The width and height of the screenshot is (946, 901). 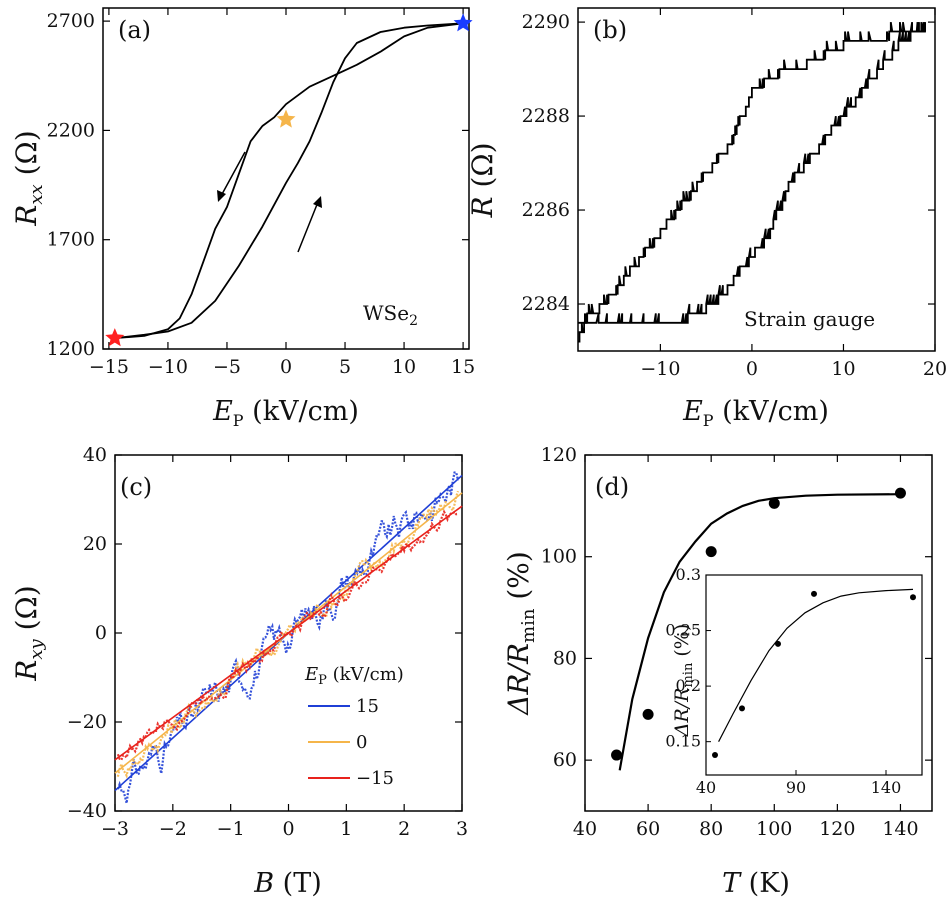 What do you see at coordinates (520, 633) in the screenshot?
I see `panel-d-ylabel: ΔR/Rmin (%)` at bounding box center [520, 633].